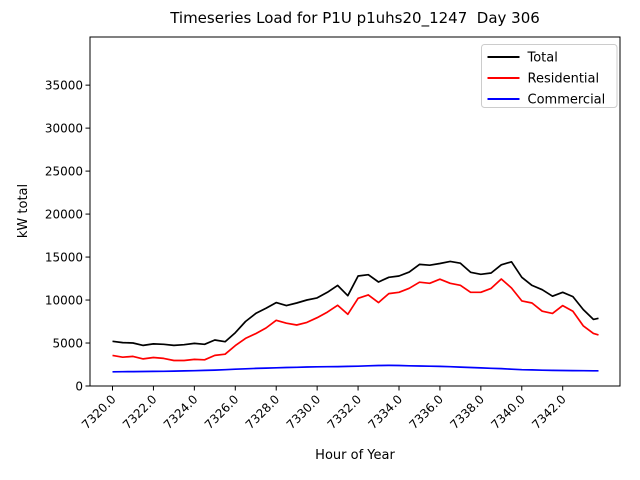 The width and height of the screenshot is (640, 480). What do you see at coordinates (564, 79) in the screenshot?
I see `legend-label-residential: Residential` at bounding box center [564, 79].